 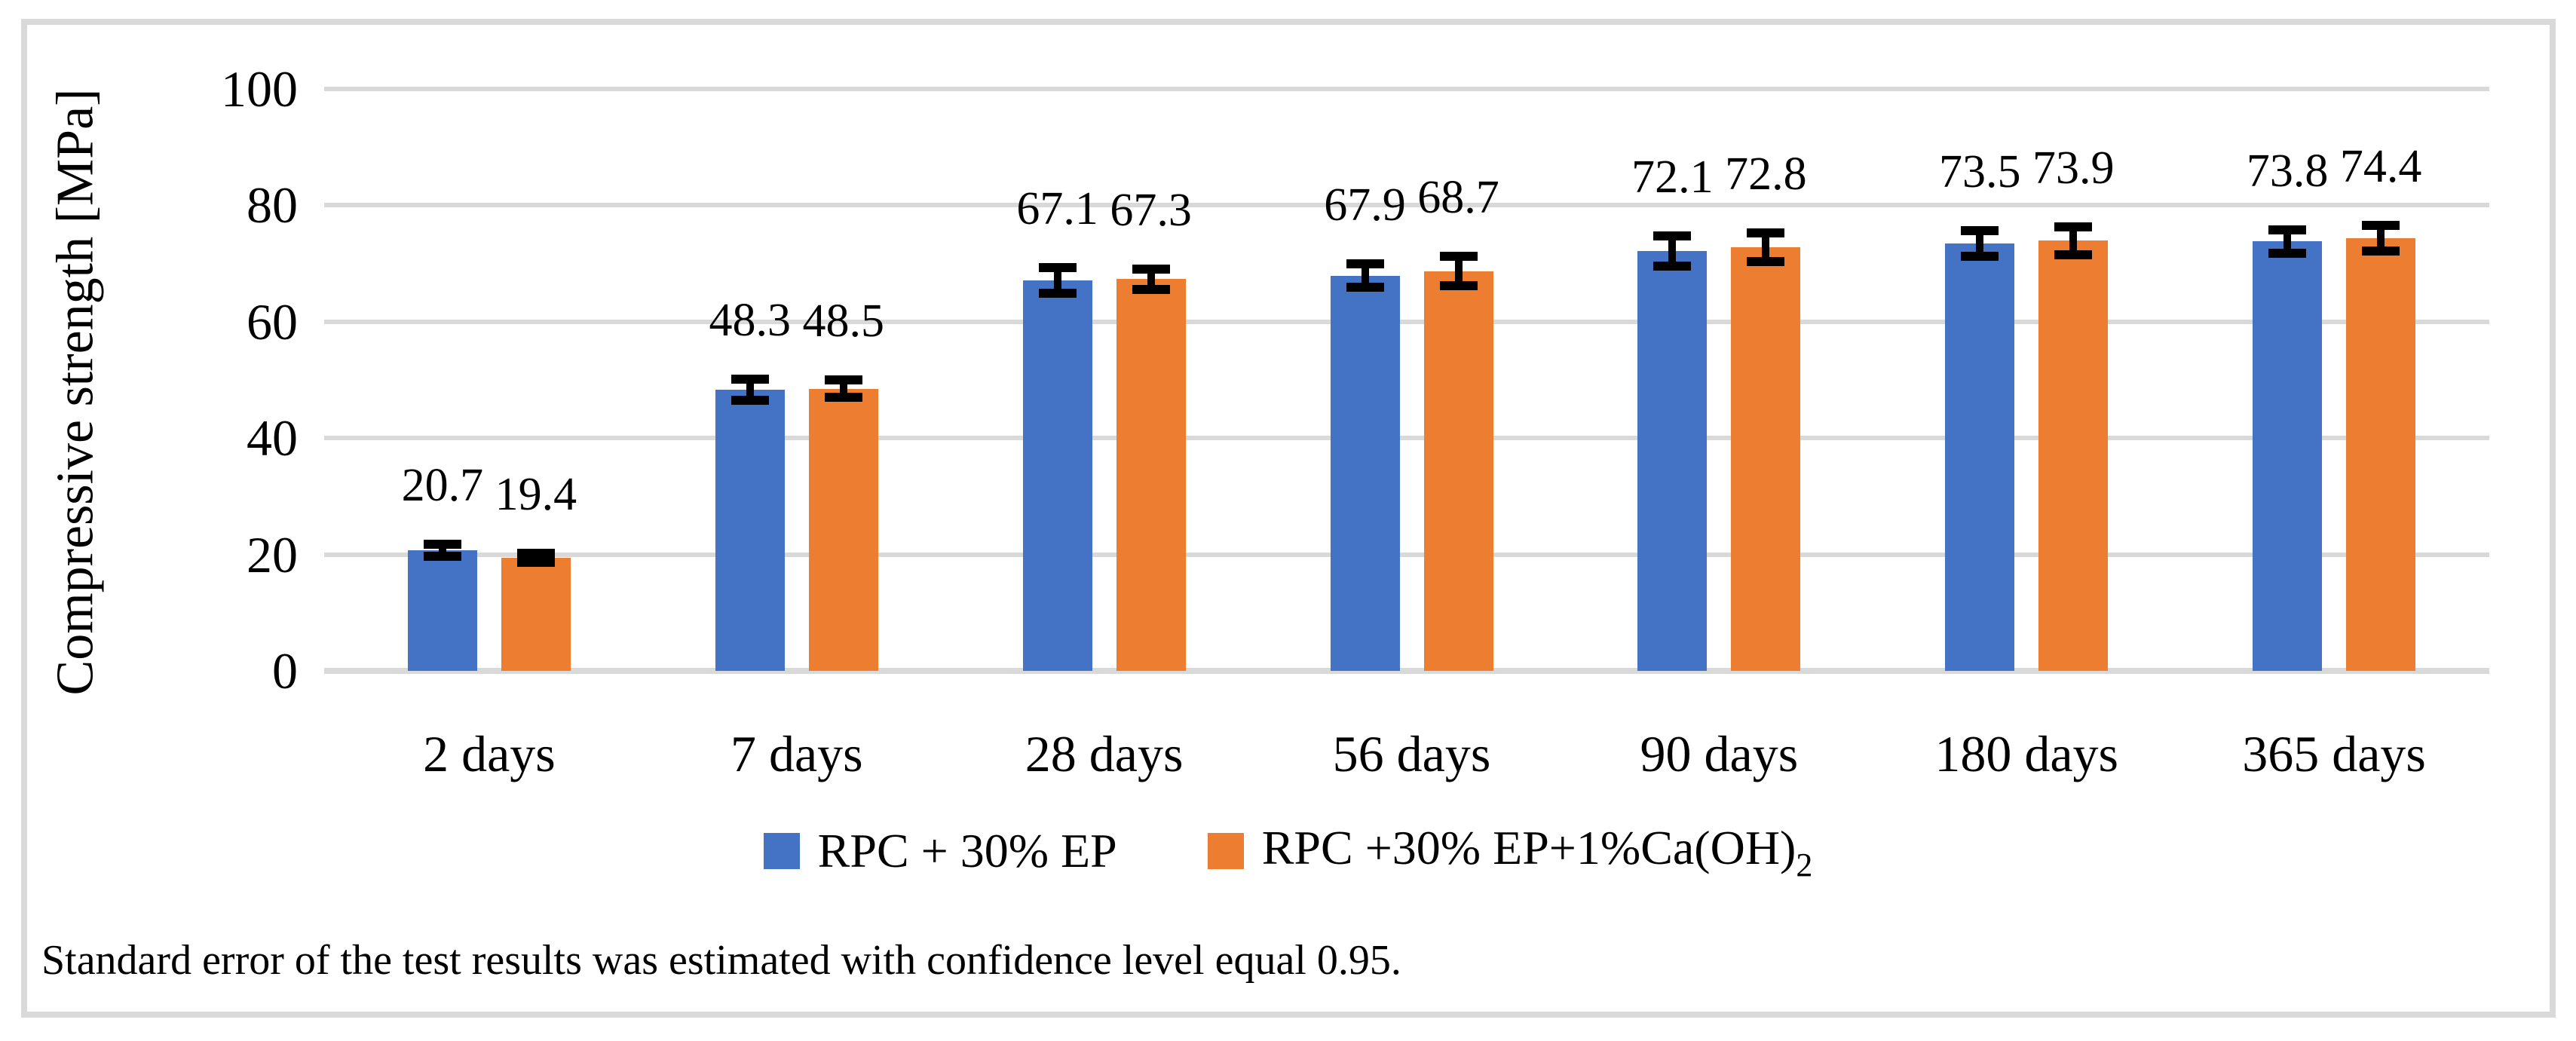 What do you see at coordinates (750, 321) in the screenshot?
I see `data-label: 48.3` at bounding box center [750, 321].